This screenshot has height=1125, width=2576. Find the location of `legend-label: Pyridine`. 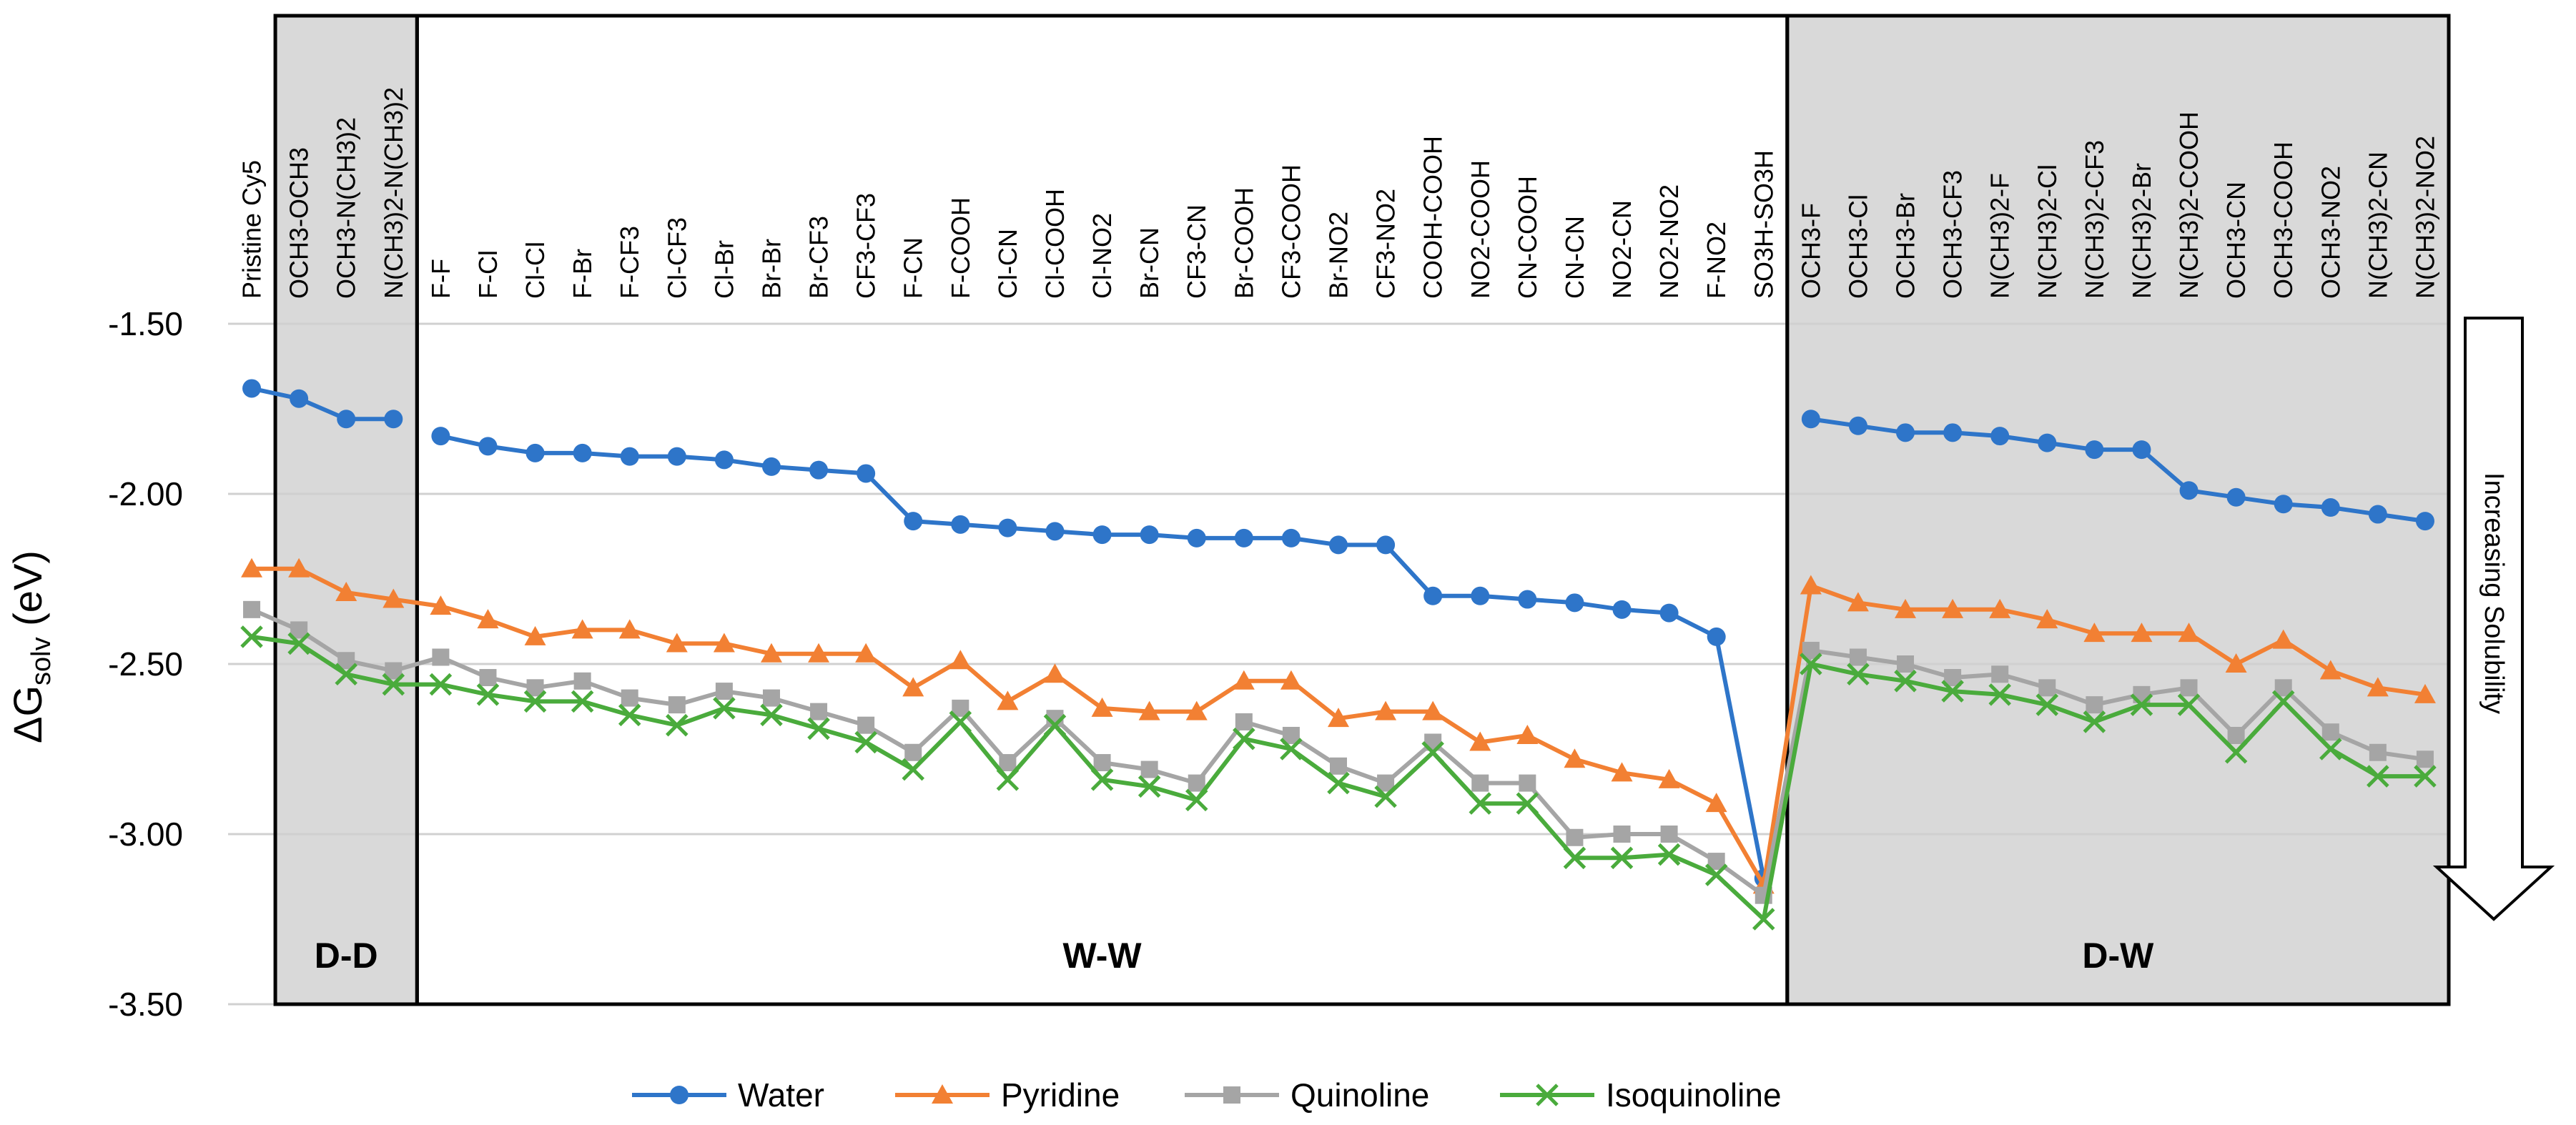

legend-label: Pyridine is located at coordinates (1060, 1095).